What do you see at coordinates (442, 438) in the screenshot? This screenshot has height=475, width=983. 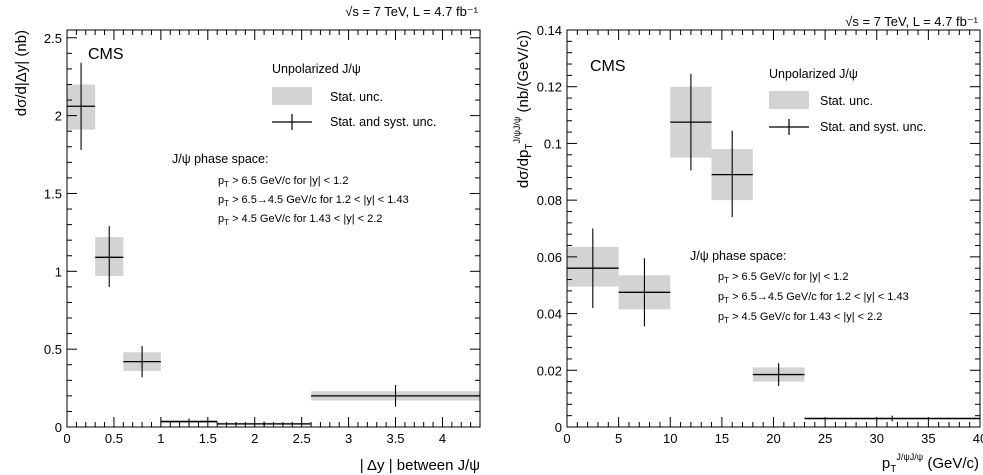 I see `x-tick-label: 4` at bounding box center [442, 438].